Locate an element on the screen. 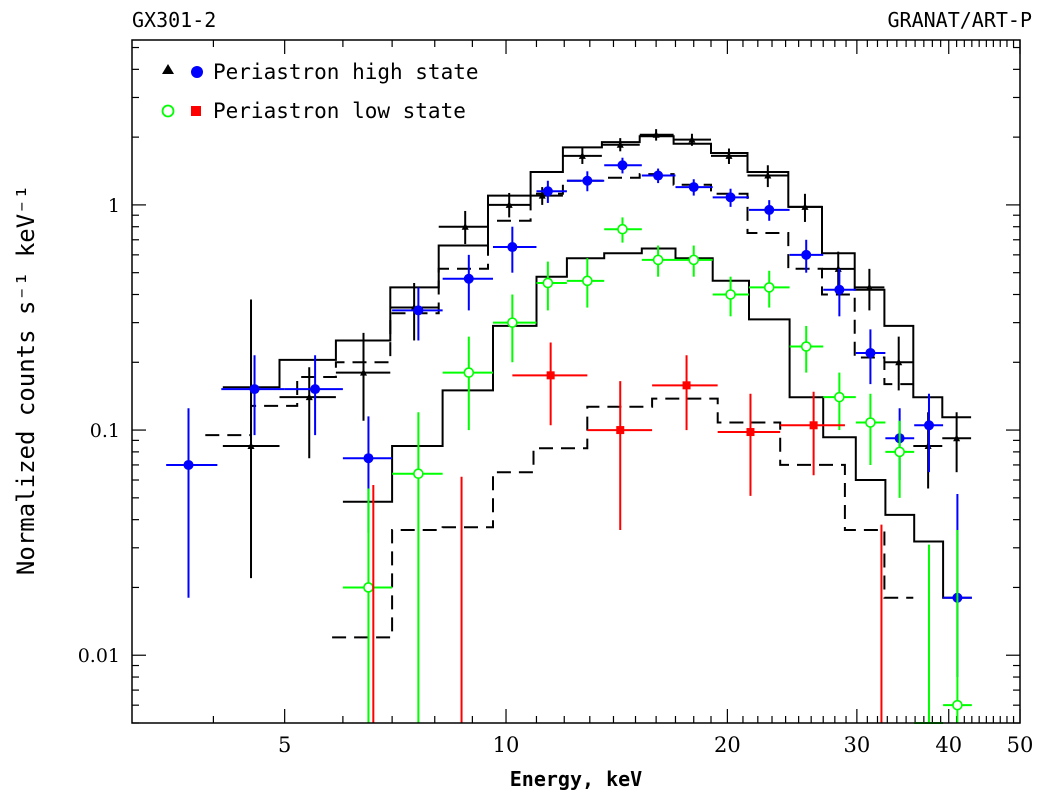 This screenshot has width=1041, height=800. legend-red-square-icon is located at coordinates (196, 111).